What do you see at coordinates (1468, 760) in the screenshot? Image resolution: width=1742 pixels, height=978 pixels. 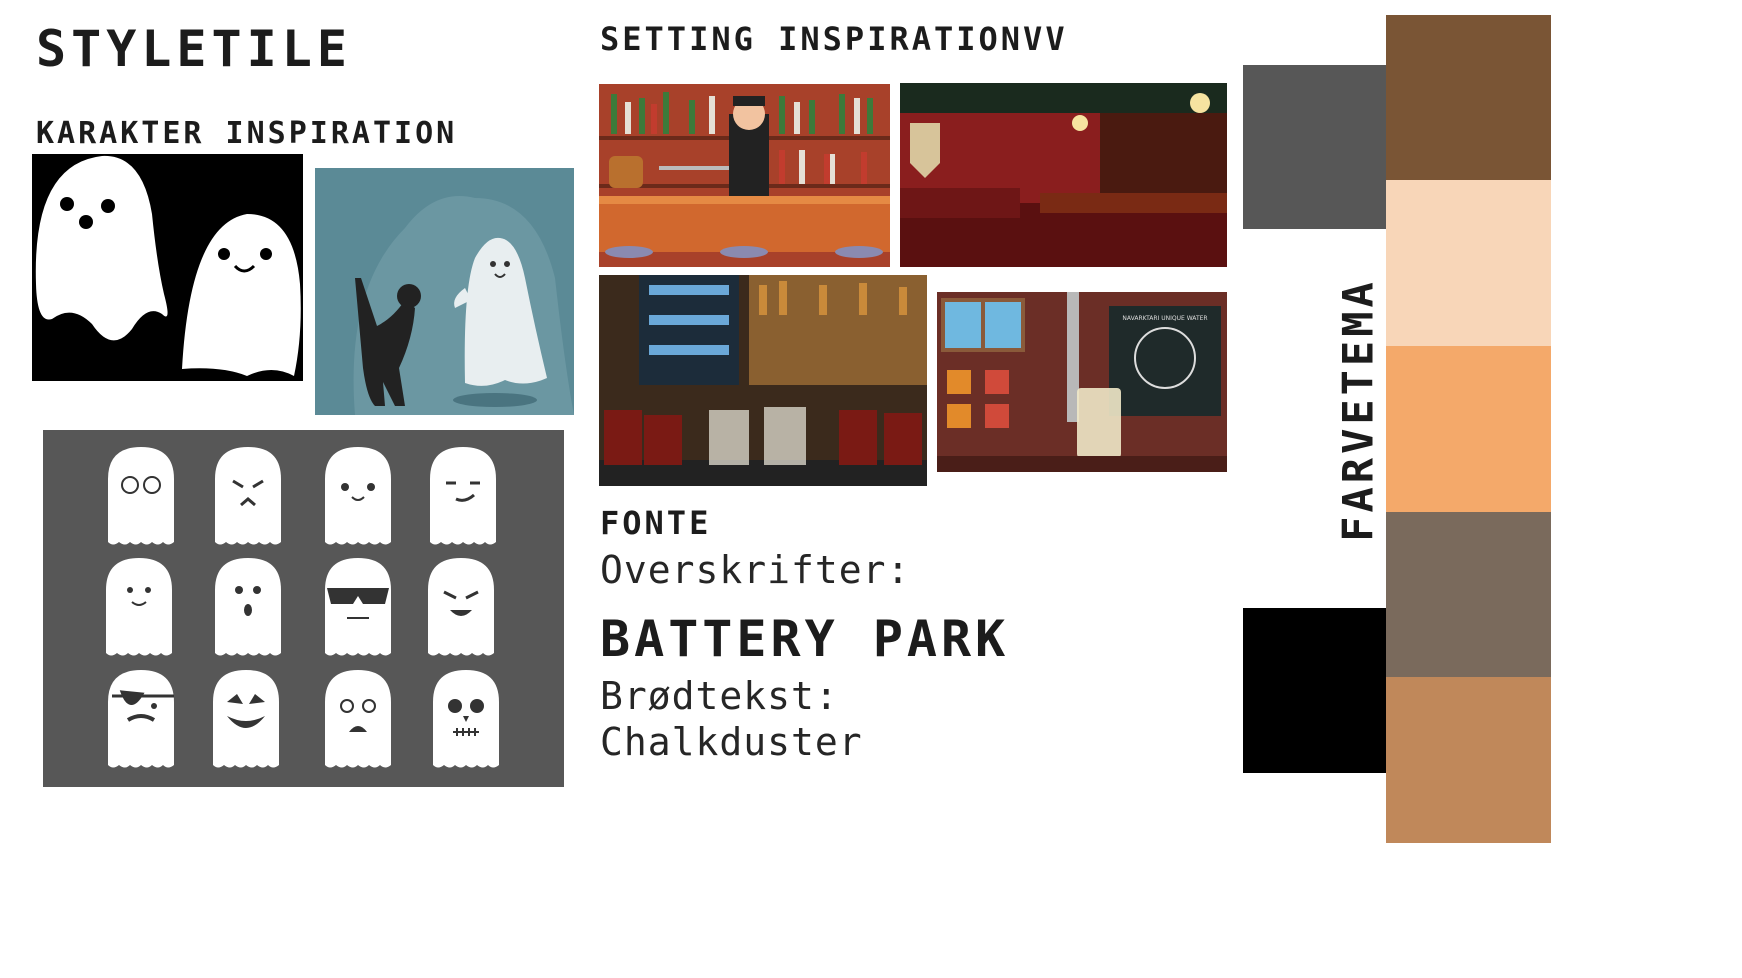 I see `swatch-caramel` at bounding box center [1468, 760].